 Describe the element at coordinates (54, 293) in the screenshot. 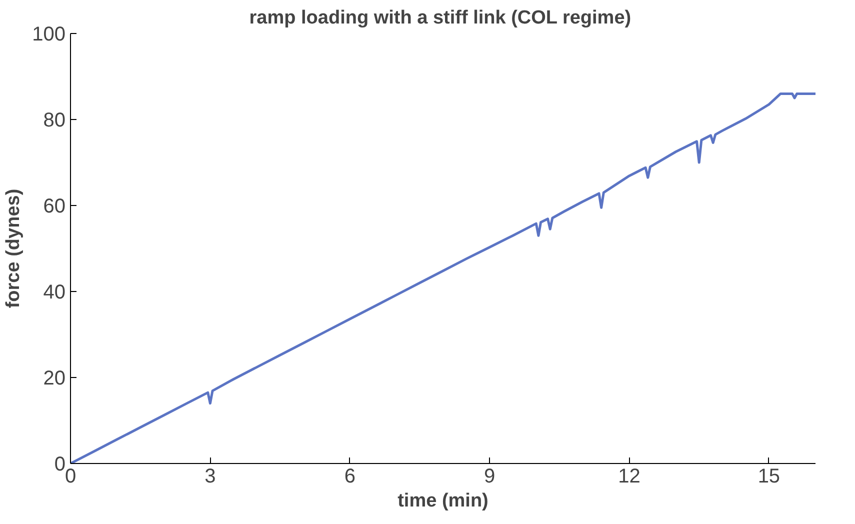

I see `y-tick-label: 40` at that location.